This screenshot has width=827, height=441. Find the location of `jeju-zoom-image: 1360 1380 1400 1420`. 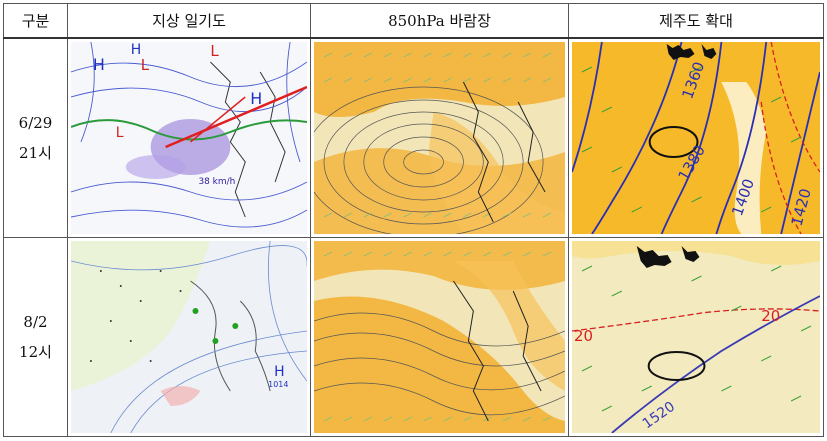

jeju-zoom-image: 1360 1380 1400 1420 is located at coordinates (696, 138).